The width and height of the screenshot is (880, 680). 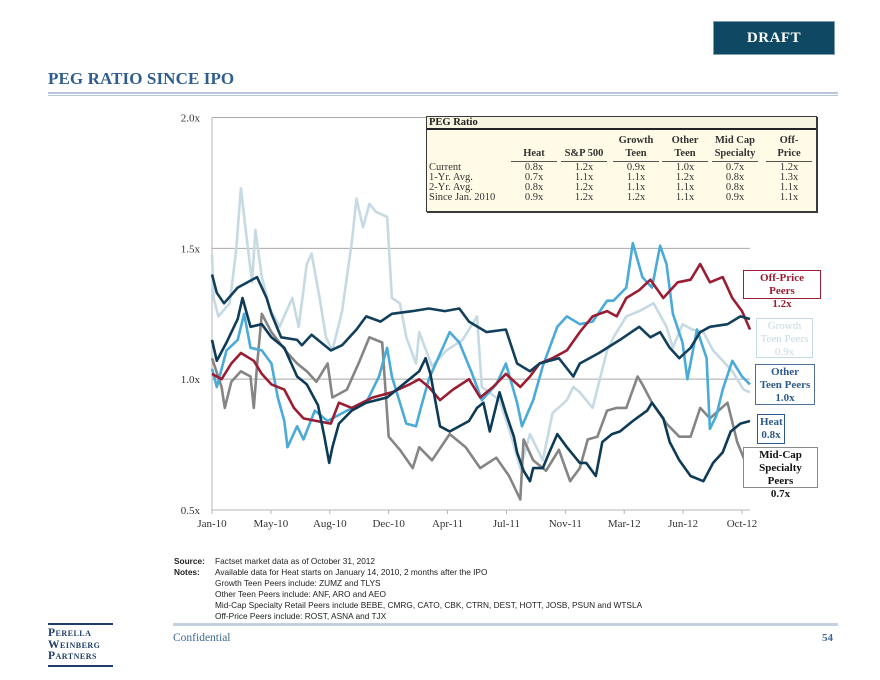 I want to click on x-tick-label: Apr-11, so click(x=447, y=524).